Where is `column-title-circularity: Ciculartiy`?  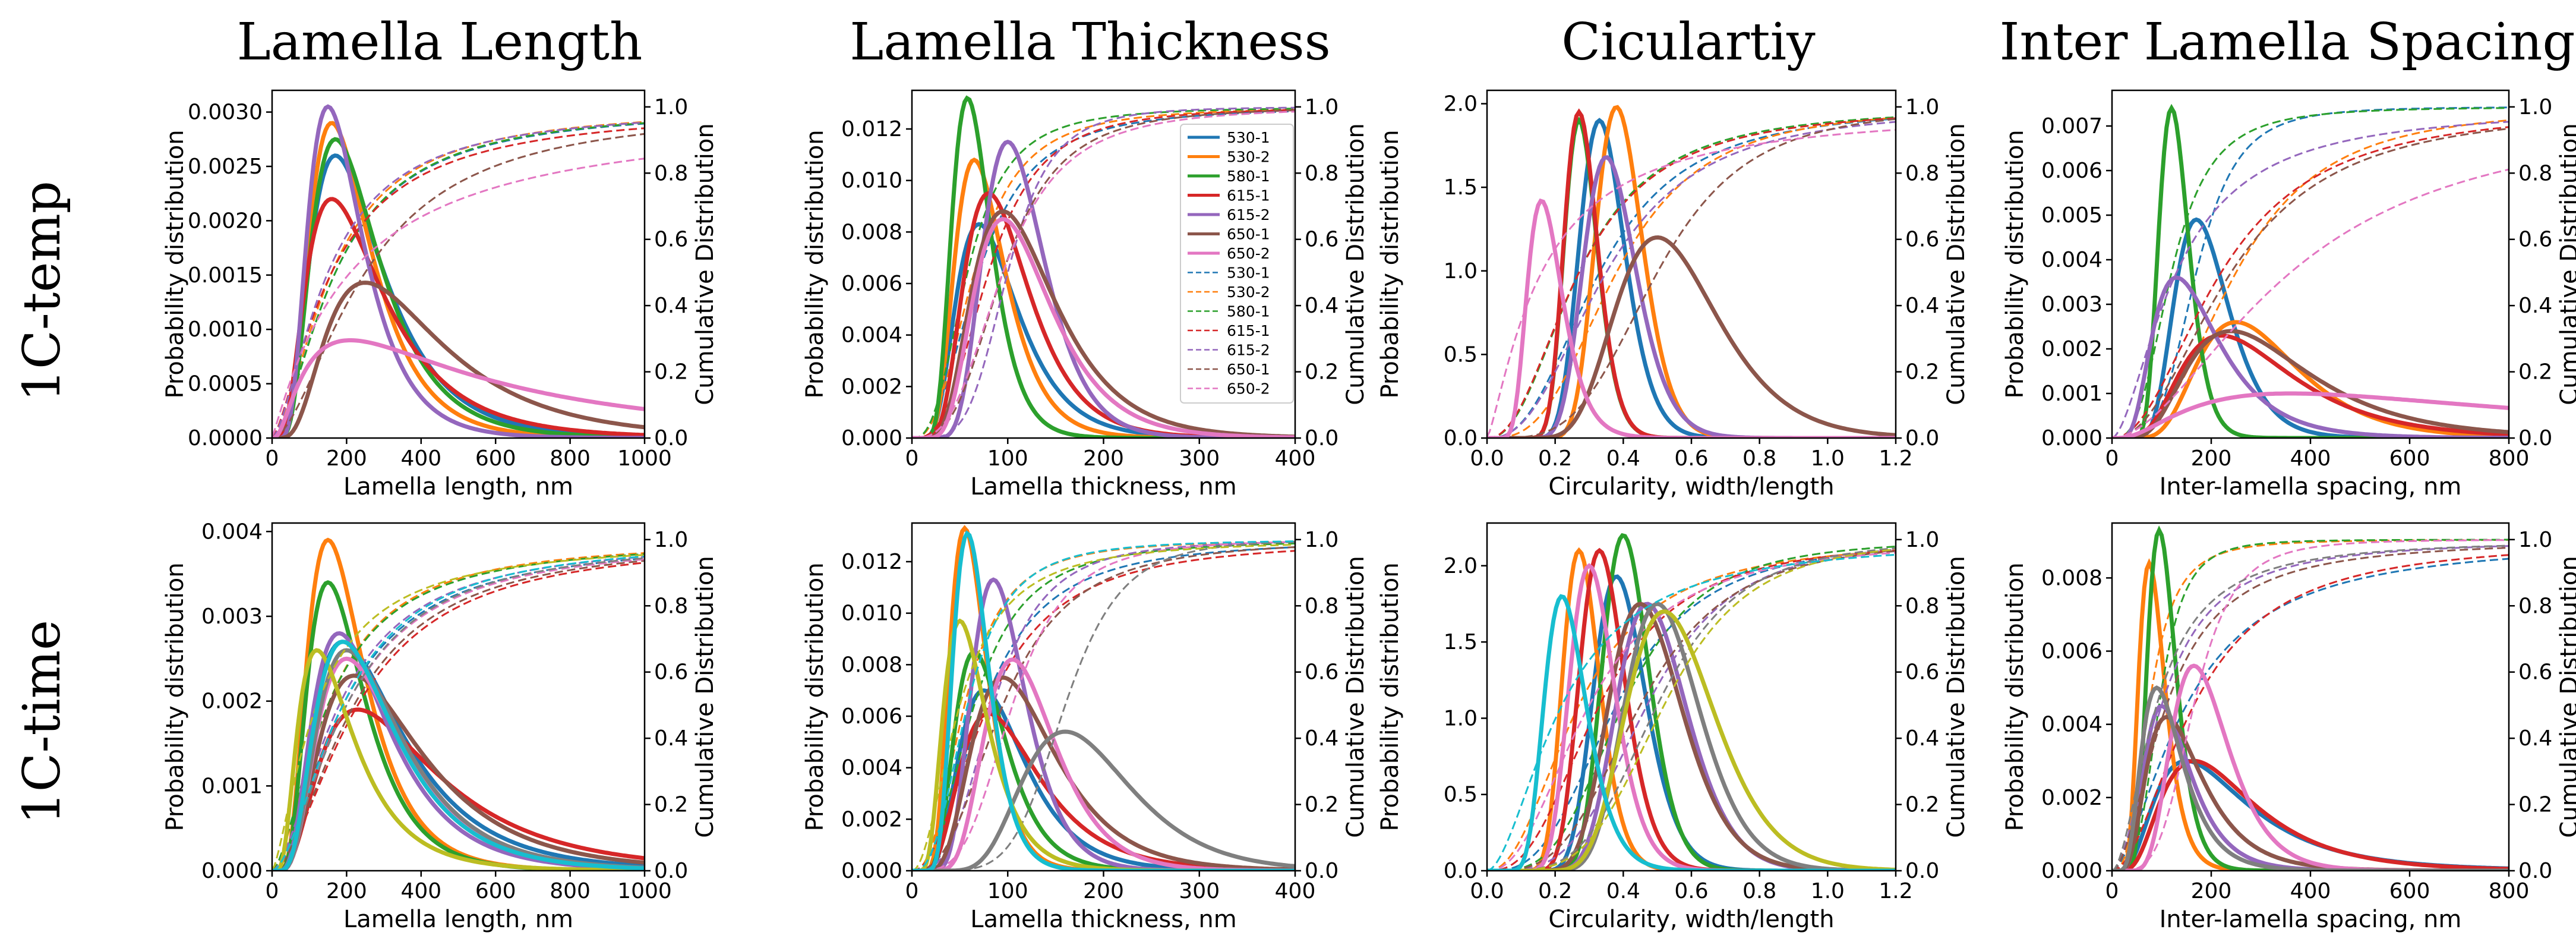 column-title-circularity: Ciculartiy is located at coordinates (1688, 42).